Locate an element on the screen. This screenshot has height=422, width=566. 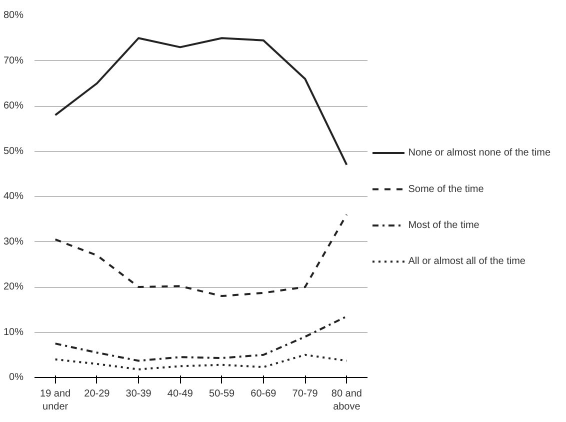
x-tick-label: 30-39 is located at coordinates (139, 394).